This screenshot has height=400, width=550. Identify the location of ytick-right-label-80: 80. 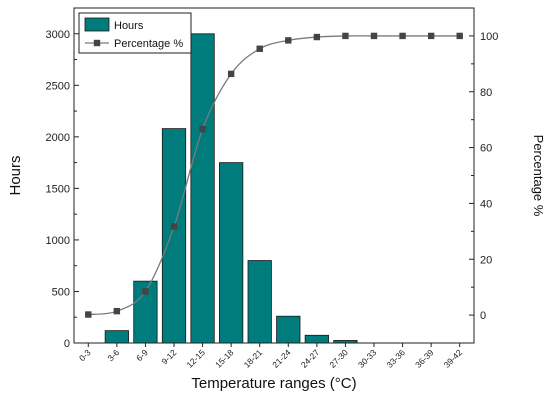
(486, 93).